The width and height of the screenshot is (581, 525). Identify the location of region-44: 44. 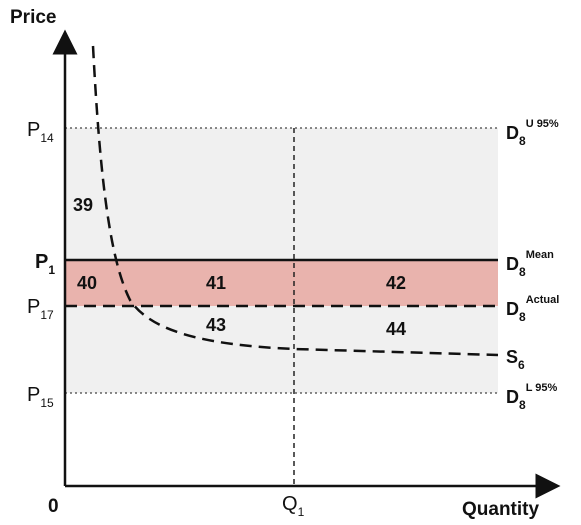
(396, 329).